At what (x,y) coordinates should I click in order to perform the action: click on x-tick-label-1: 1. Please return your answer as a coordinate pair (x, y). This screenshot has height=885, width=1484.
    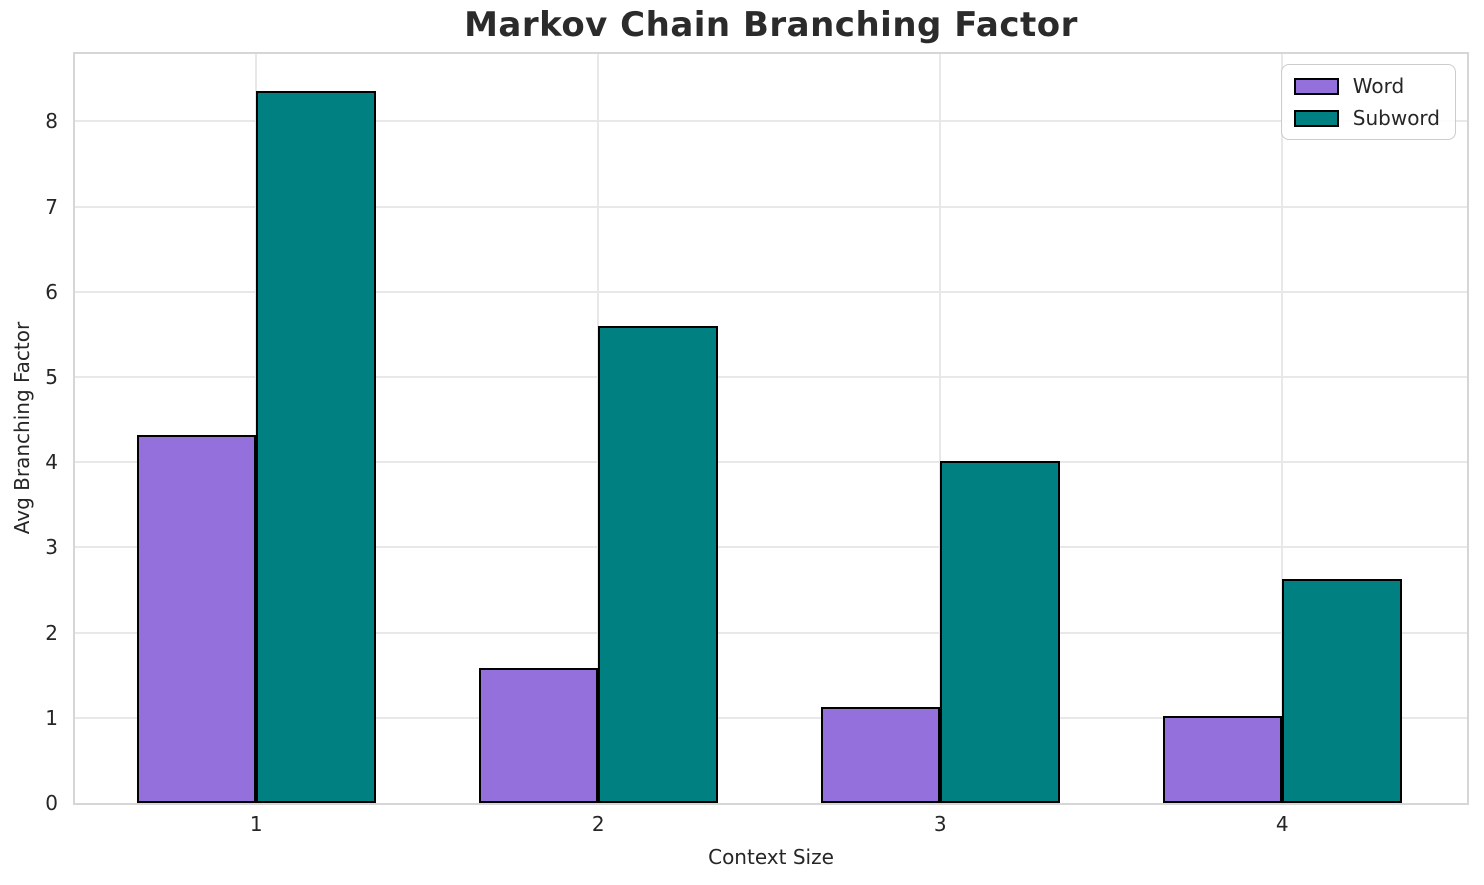
    Looking at the image, I should click on (256, 824).